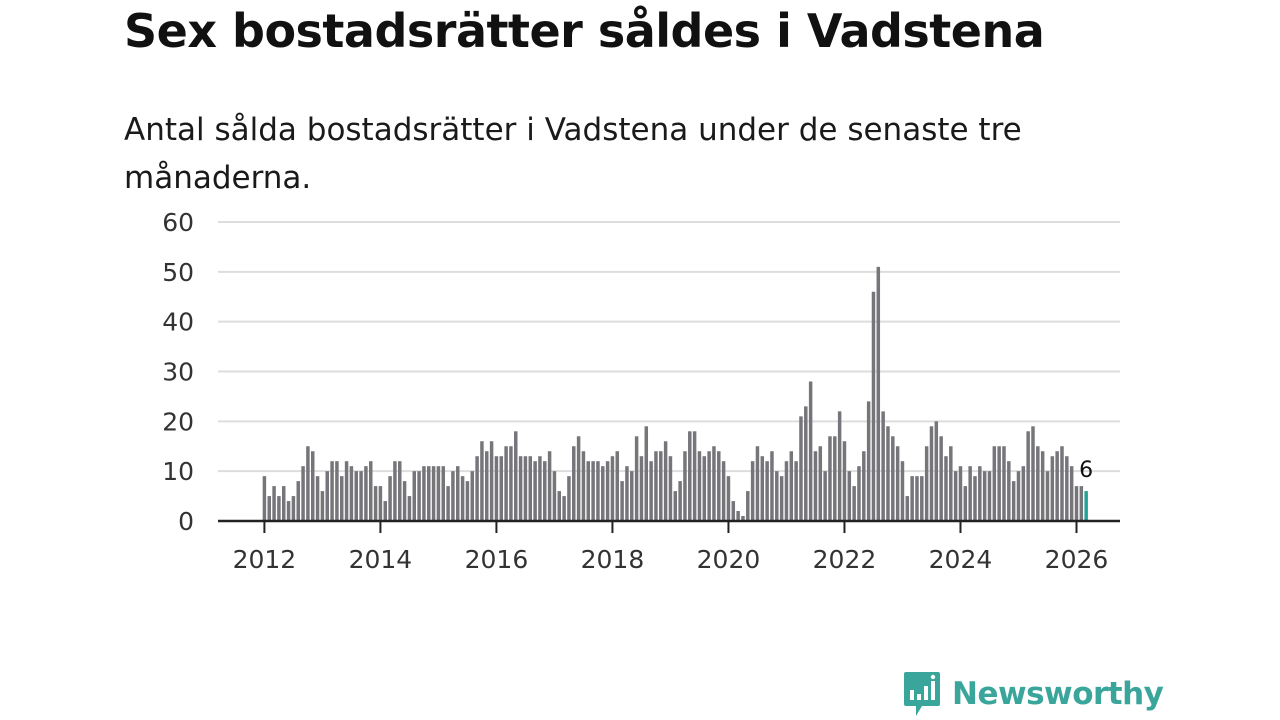 Image resolution: width=1280 pixels, height=720 pixels. What do you see at coordinates (1077, 559) in the screenshot?
I see `x-tick-label: 2026` at bounding box center [1077, 559].